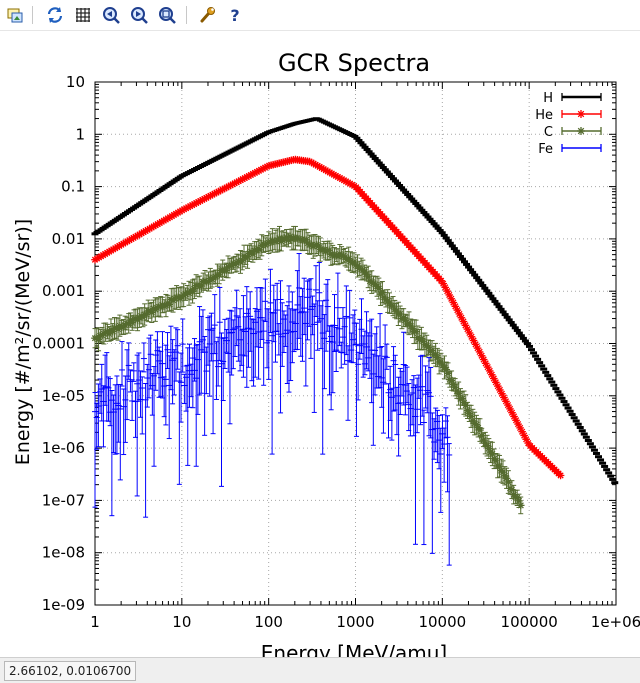  Describe the element at coordinates (572, 98) in the screenshot. I see `legend-item: H` at that location.